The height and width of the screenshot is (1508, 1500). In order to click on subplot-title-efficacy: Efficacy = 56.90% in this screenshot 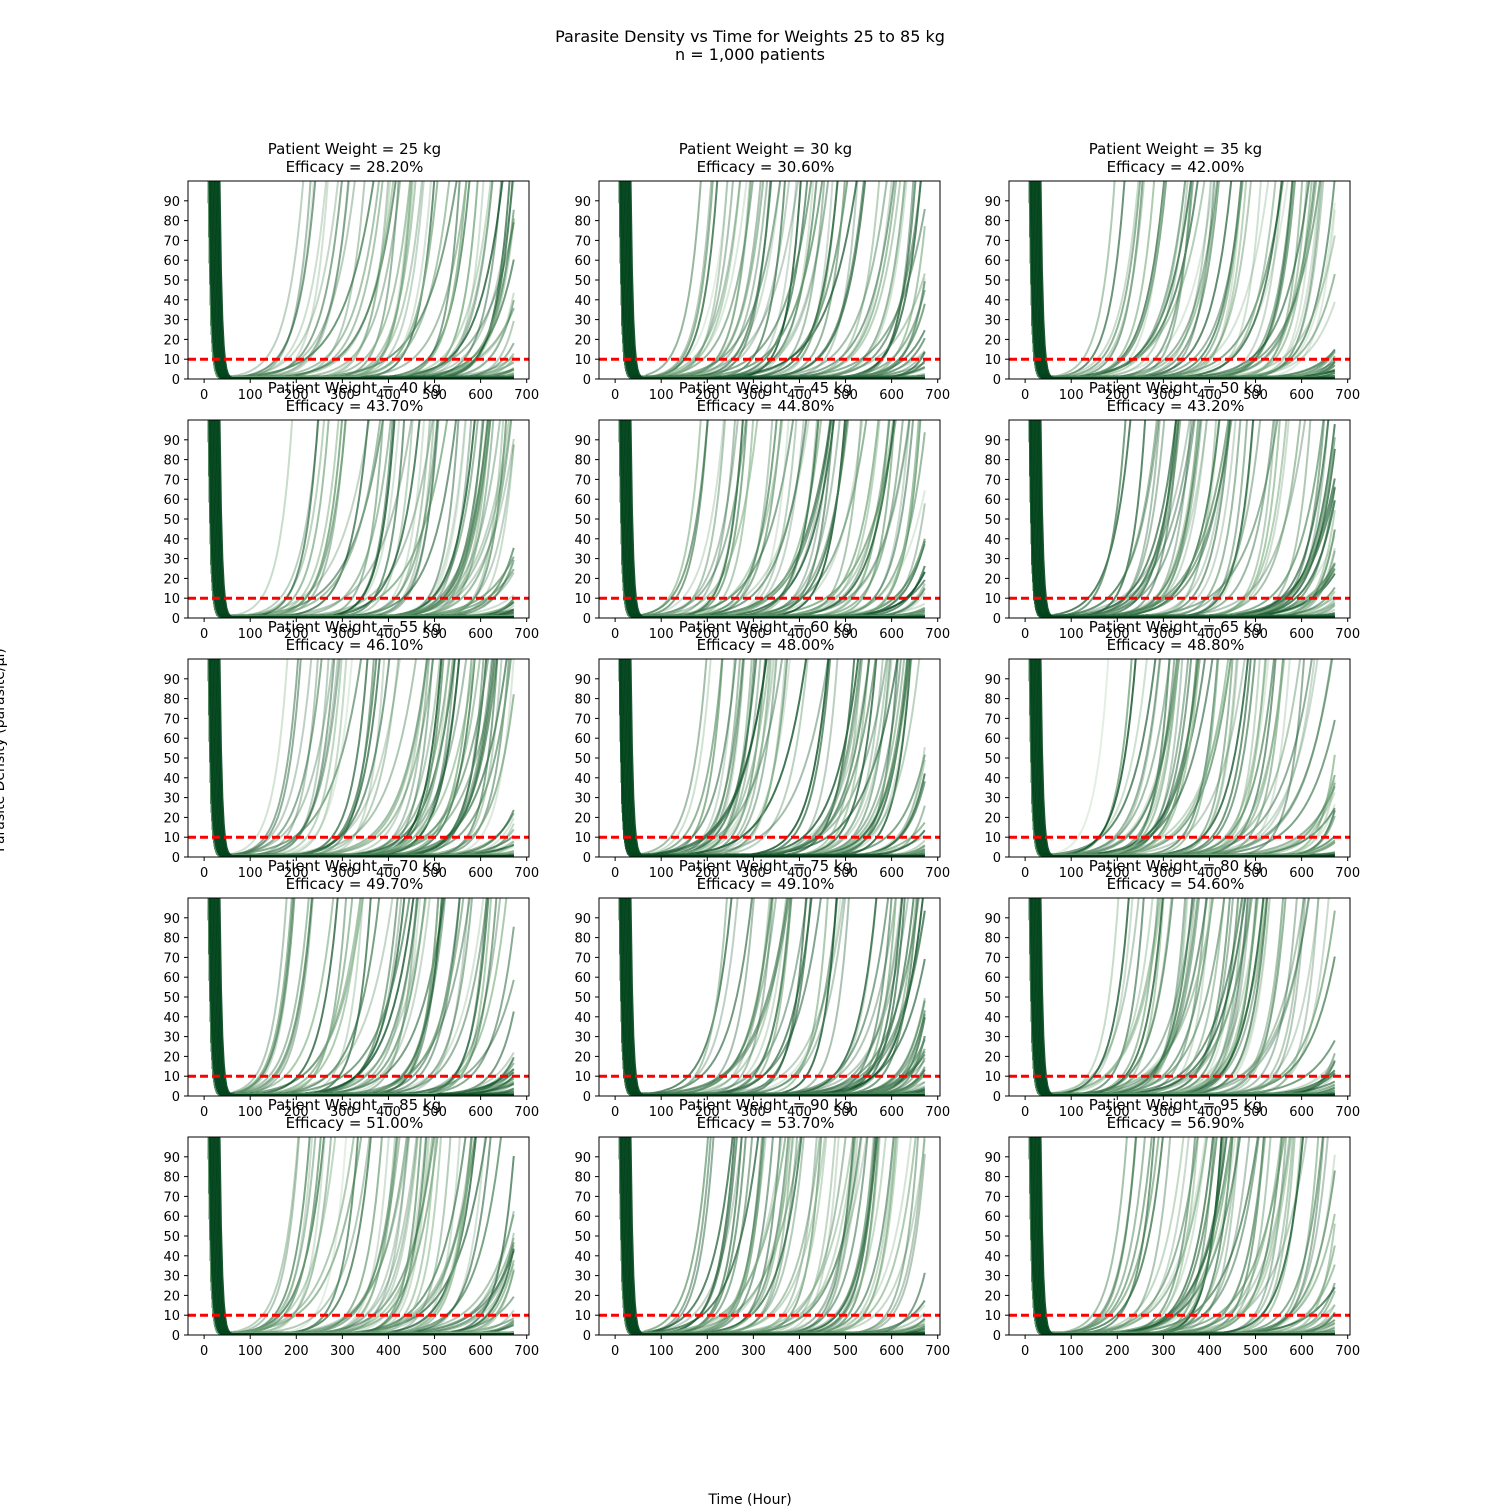, I will do `click(1176, 1123)`.